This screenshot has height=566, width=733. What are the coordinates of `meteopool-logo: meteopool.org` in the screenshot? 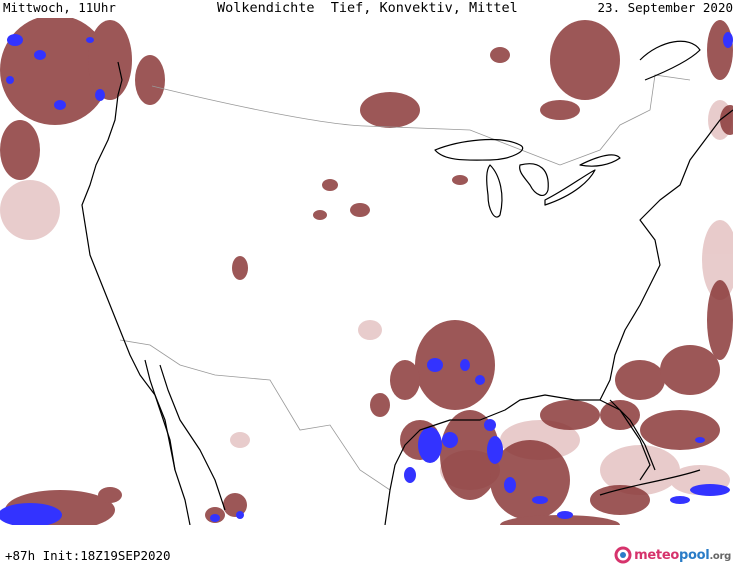 It's located at (672, 555).